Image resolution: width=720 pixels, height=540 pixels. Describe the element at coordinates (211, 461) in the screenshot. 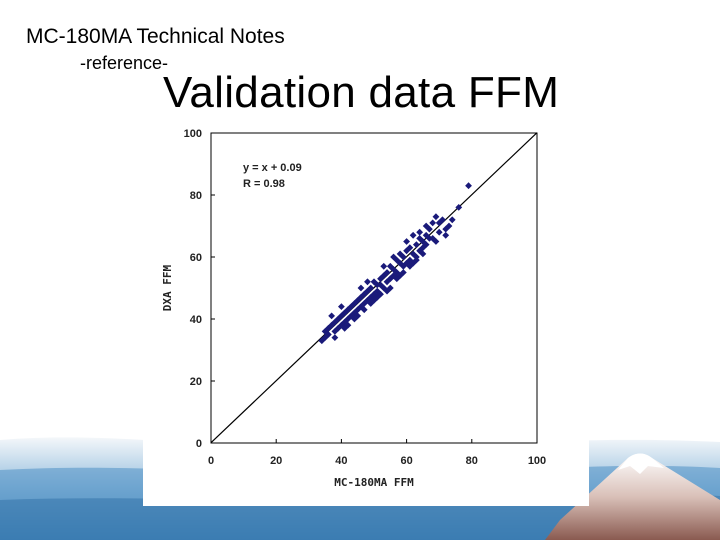

I see `x-tick-label: 0` at that location.